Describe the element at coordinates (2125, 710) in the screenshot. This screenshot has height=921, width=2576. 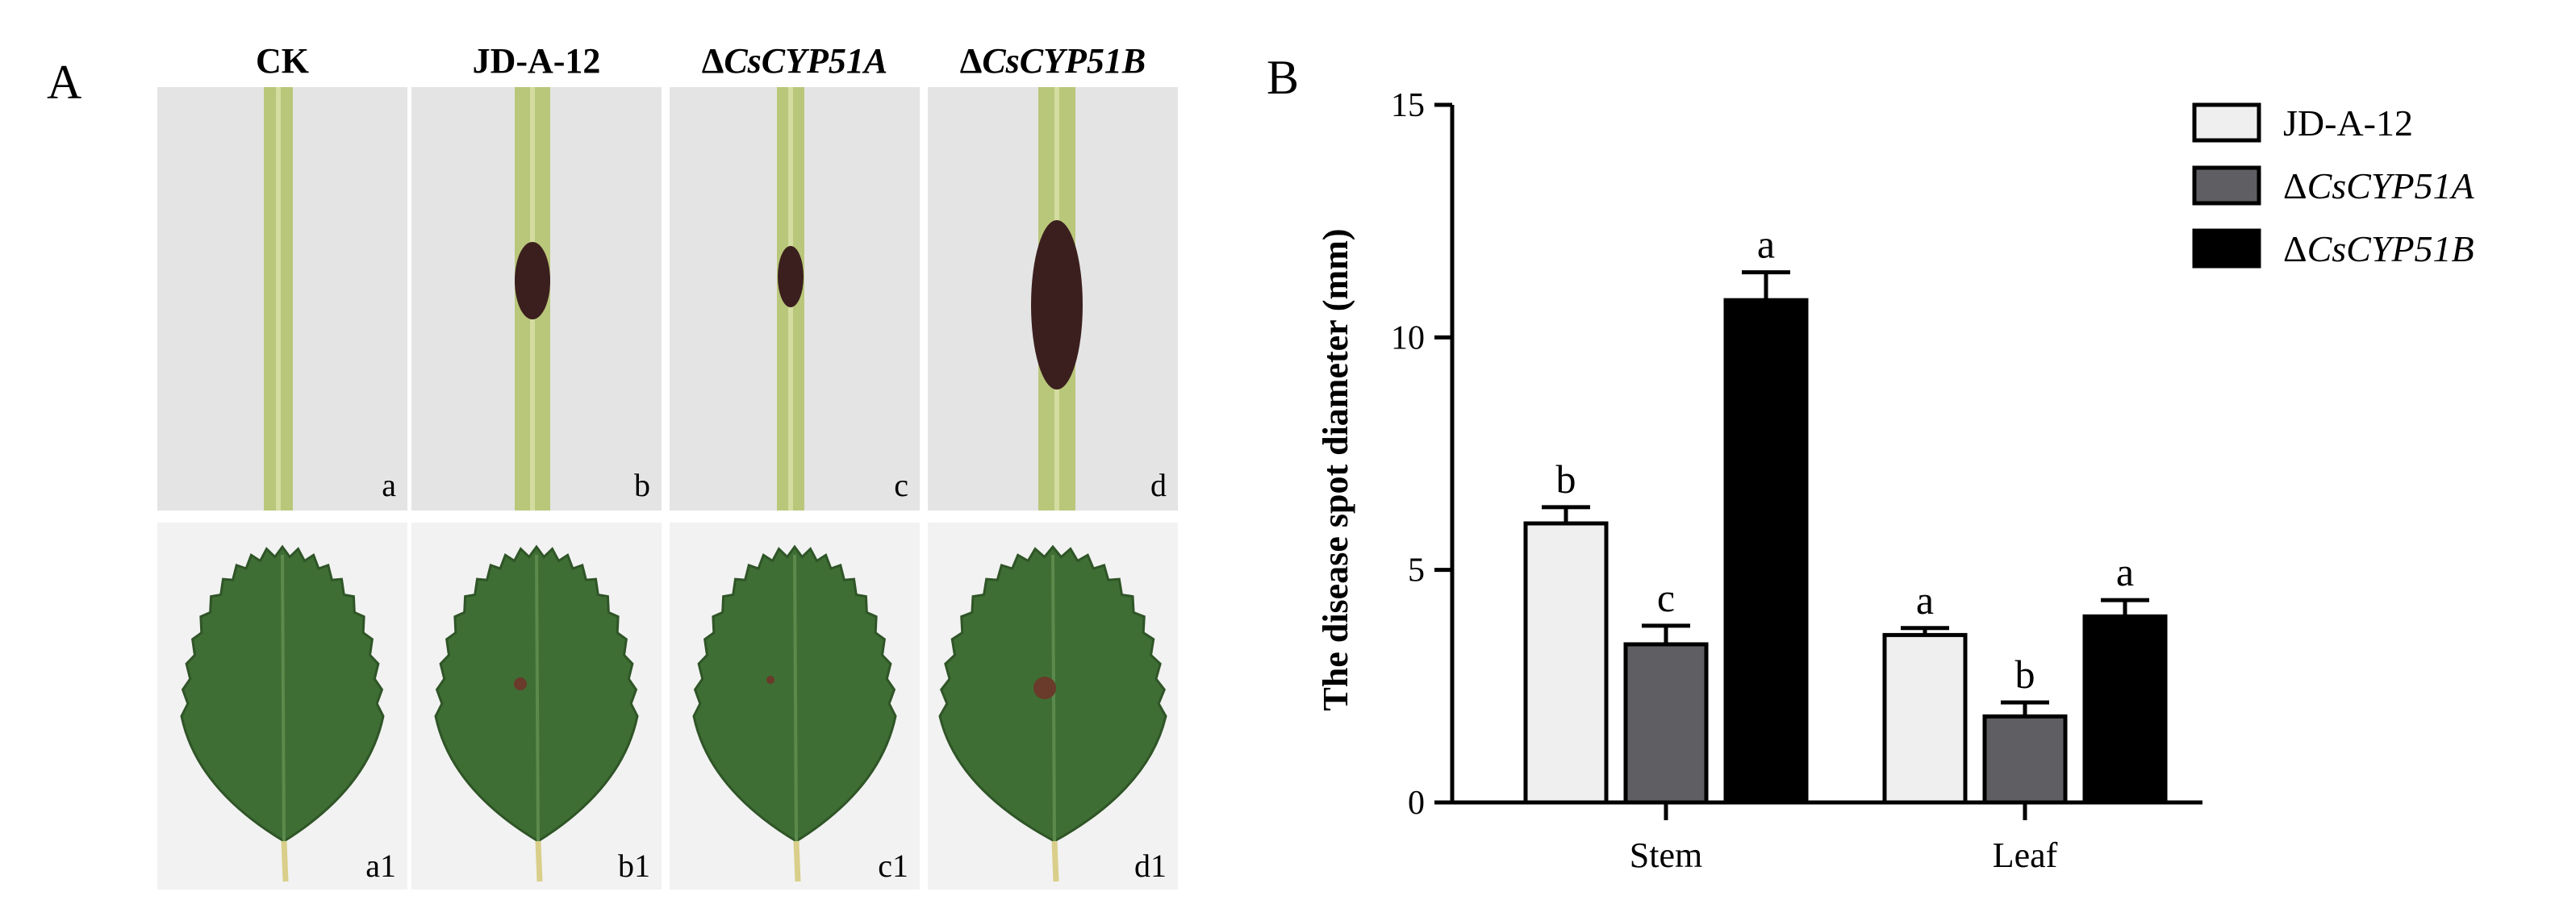
I see `bar-2-leaf` at that location.